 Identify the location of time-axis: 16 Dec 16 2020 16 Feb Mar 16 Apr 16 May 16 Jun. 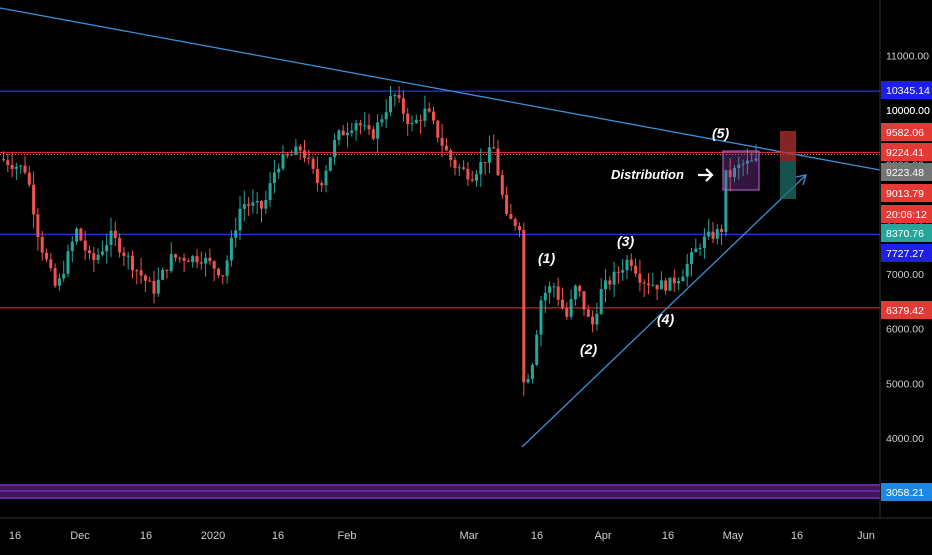
(442, 536).